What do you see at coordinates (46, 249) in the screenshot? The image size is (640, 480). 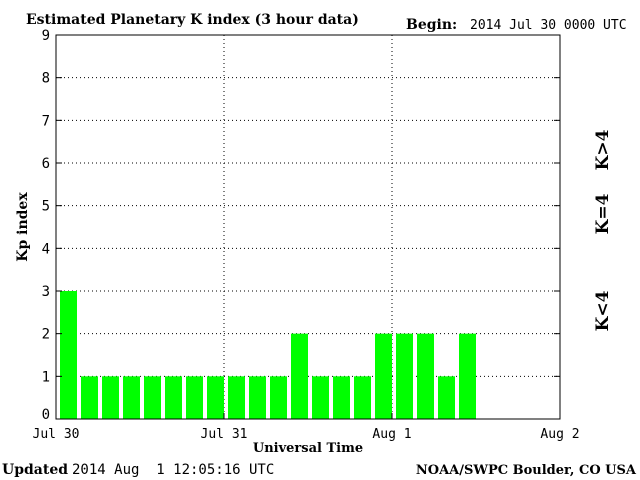 I see `y-tick-label: 4` at bounding box center [46, 249].